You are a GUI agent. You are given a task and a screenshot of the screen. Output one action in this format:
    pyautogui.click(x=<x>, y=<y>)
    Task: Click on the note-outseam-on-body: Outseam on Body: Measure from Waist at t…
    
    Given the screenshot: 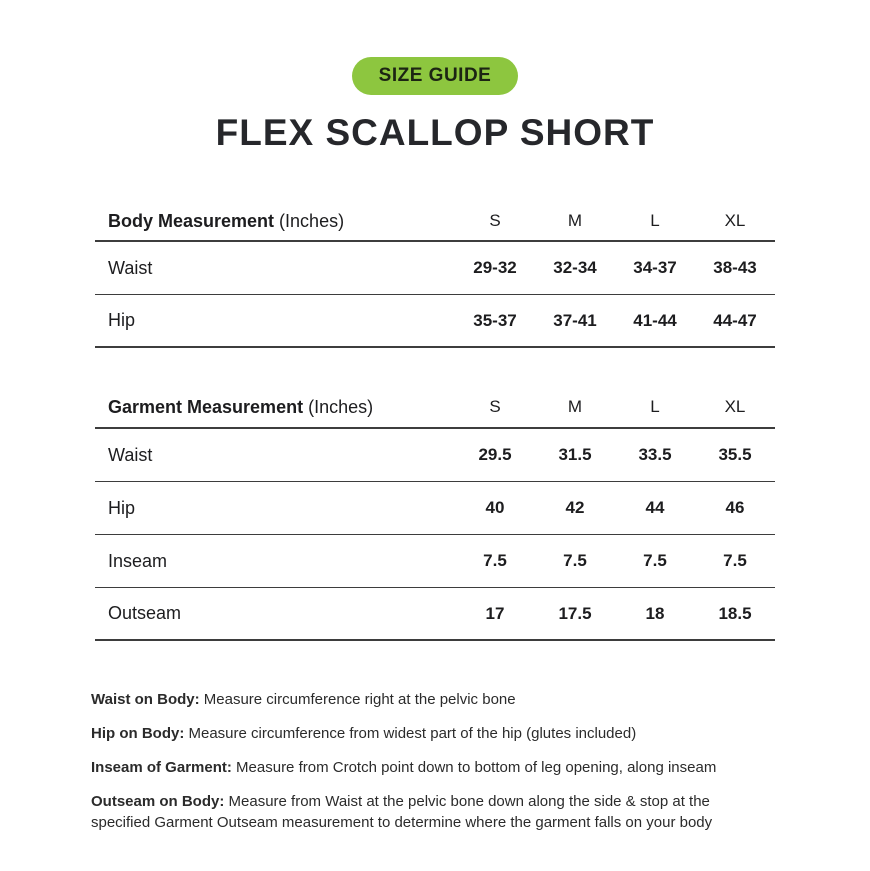 What is the action you would take?
    pyautogui.click(x=421, y=812)
    